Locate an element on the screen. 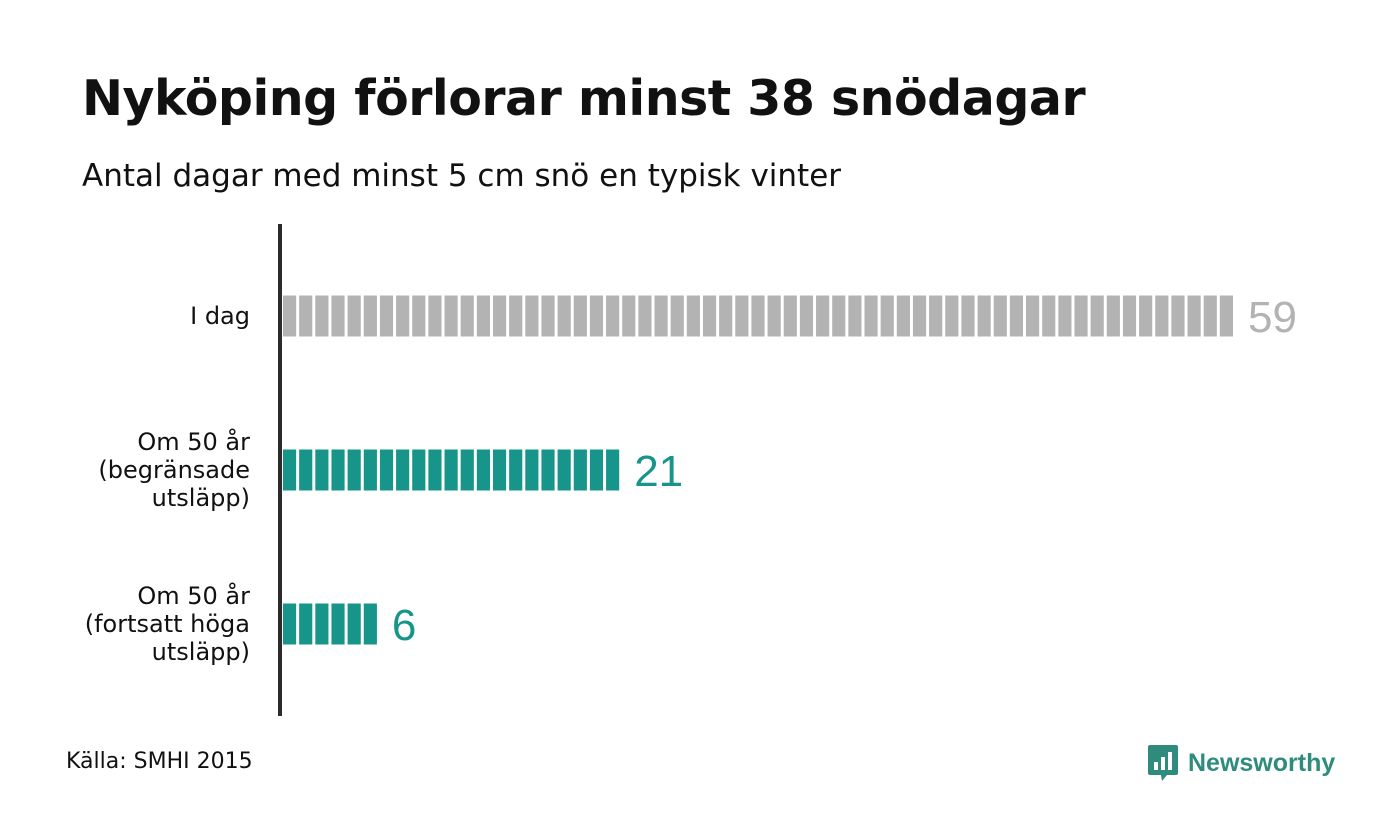  newsworthy-logo-icon is located at coordinates (1163, 763).